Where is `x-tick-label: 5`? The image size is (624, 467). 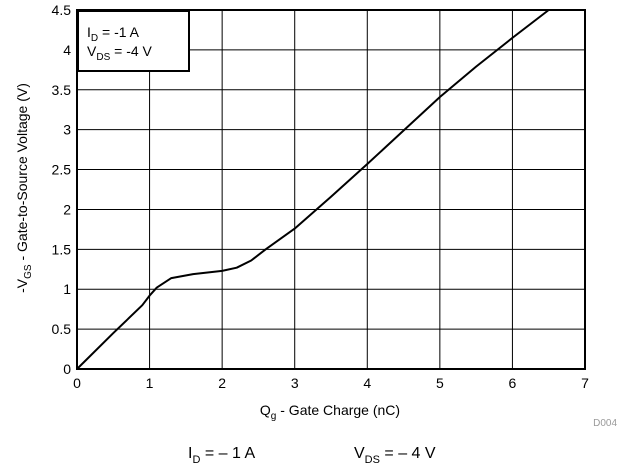 x-tick-label: 5 is located at coordinates (440, 383).